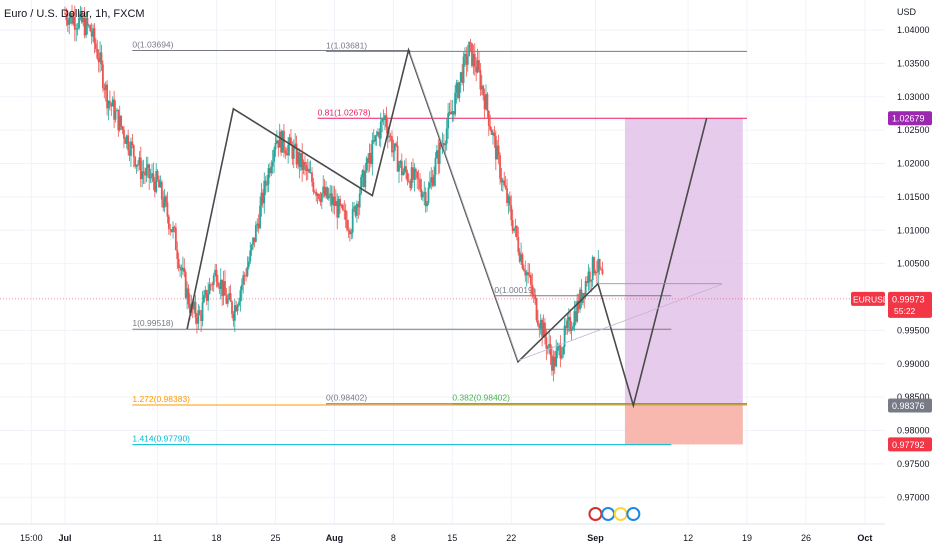 The height and width of the screenshot is (555, 932). Describe the element at coordinates (161, 439) in the screenshot. I see `fib-level-label: 1.414(0.97790)` at that location.